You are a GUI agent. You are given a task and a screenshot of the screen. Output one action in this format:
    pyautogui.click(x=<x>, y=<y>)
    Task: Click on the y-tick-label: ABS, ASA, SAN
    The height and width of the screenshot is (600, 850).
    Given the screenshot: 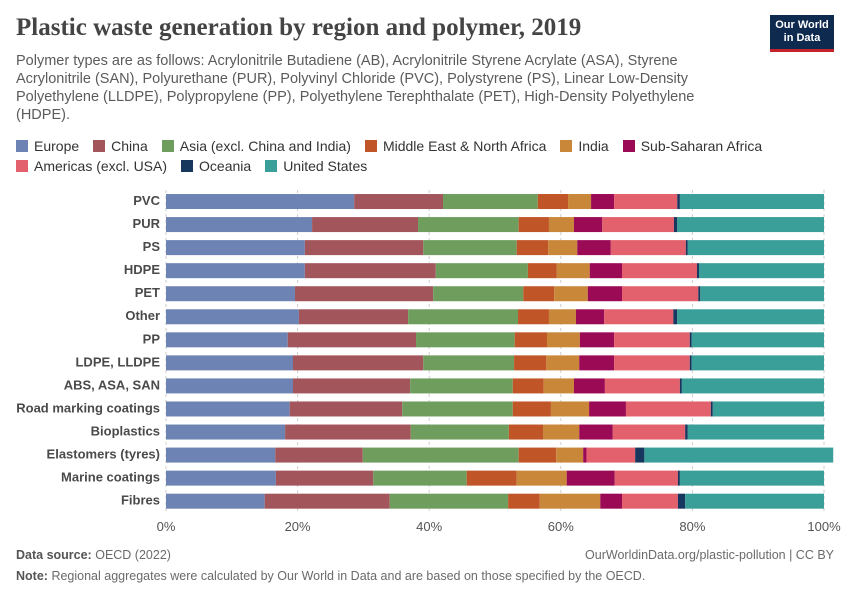 What is the action you would take?
    pyautogui.click(x=112, y=384)
    